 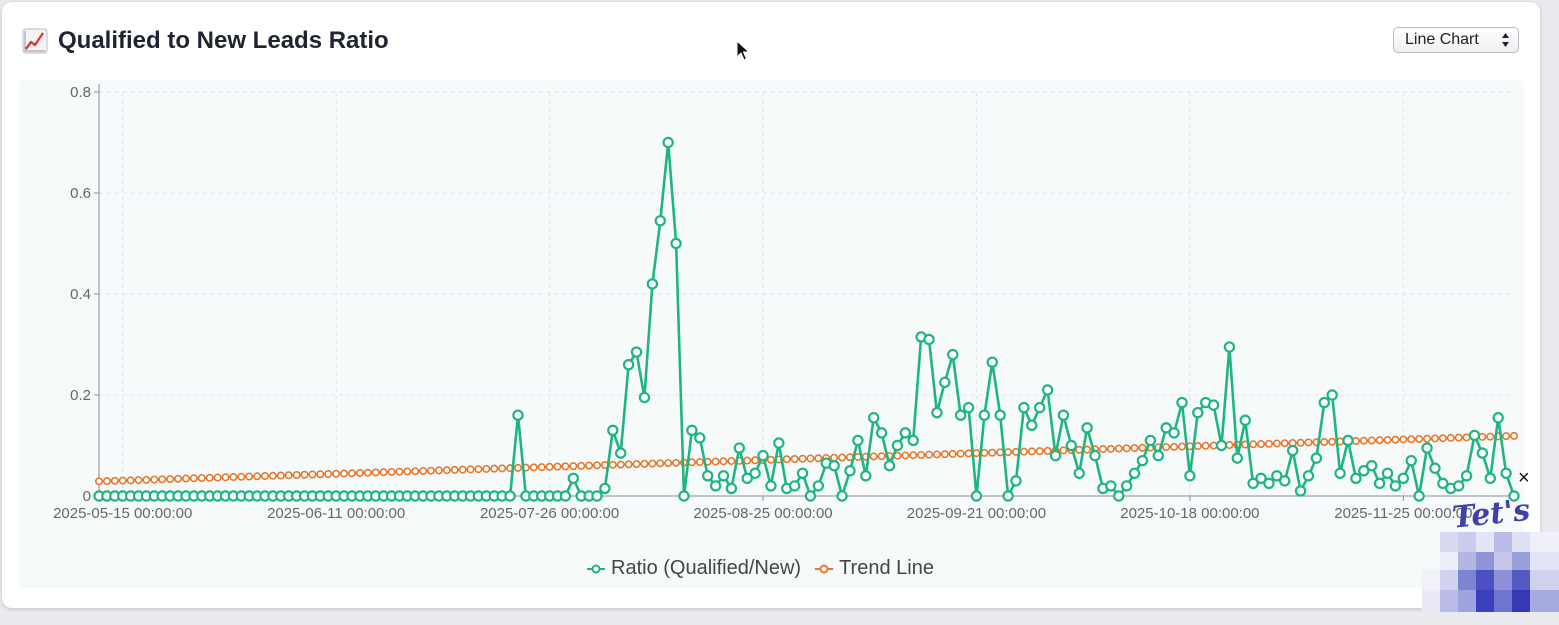 What do you see at coordinates (80, 294) in the screenshot?
I see `y-tick-label: 0.4` at bounding box center [80, 294].